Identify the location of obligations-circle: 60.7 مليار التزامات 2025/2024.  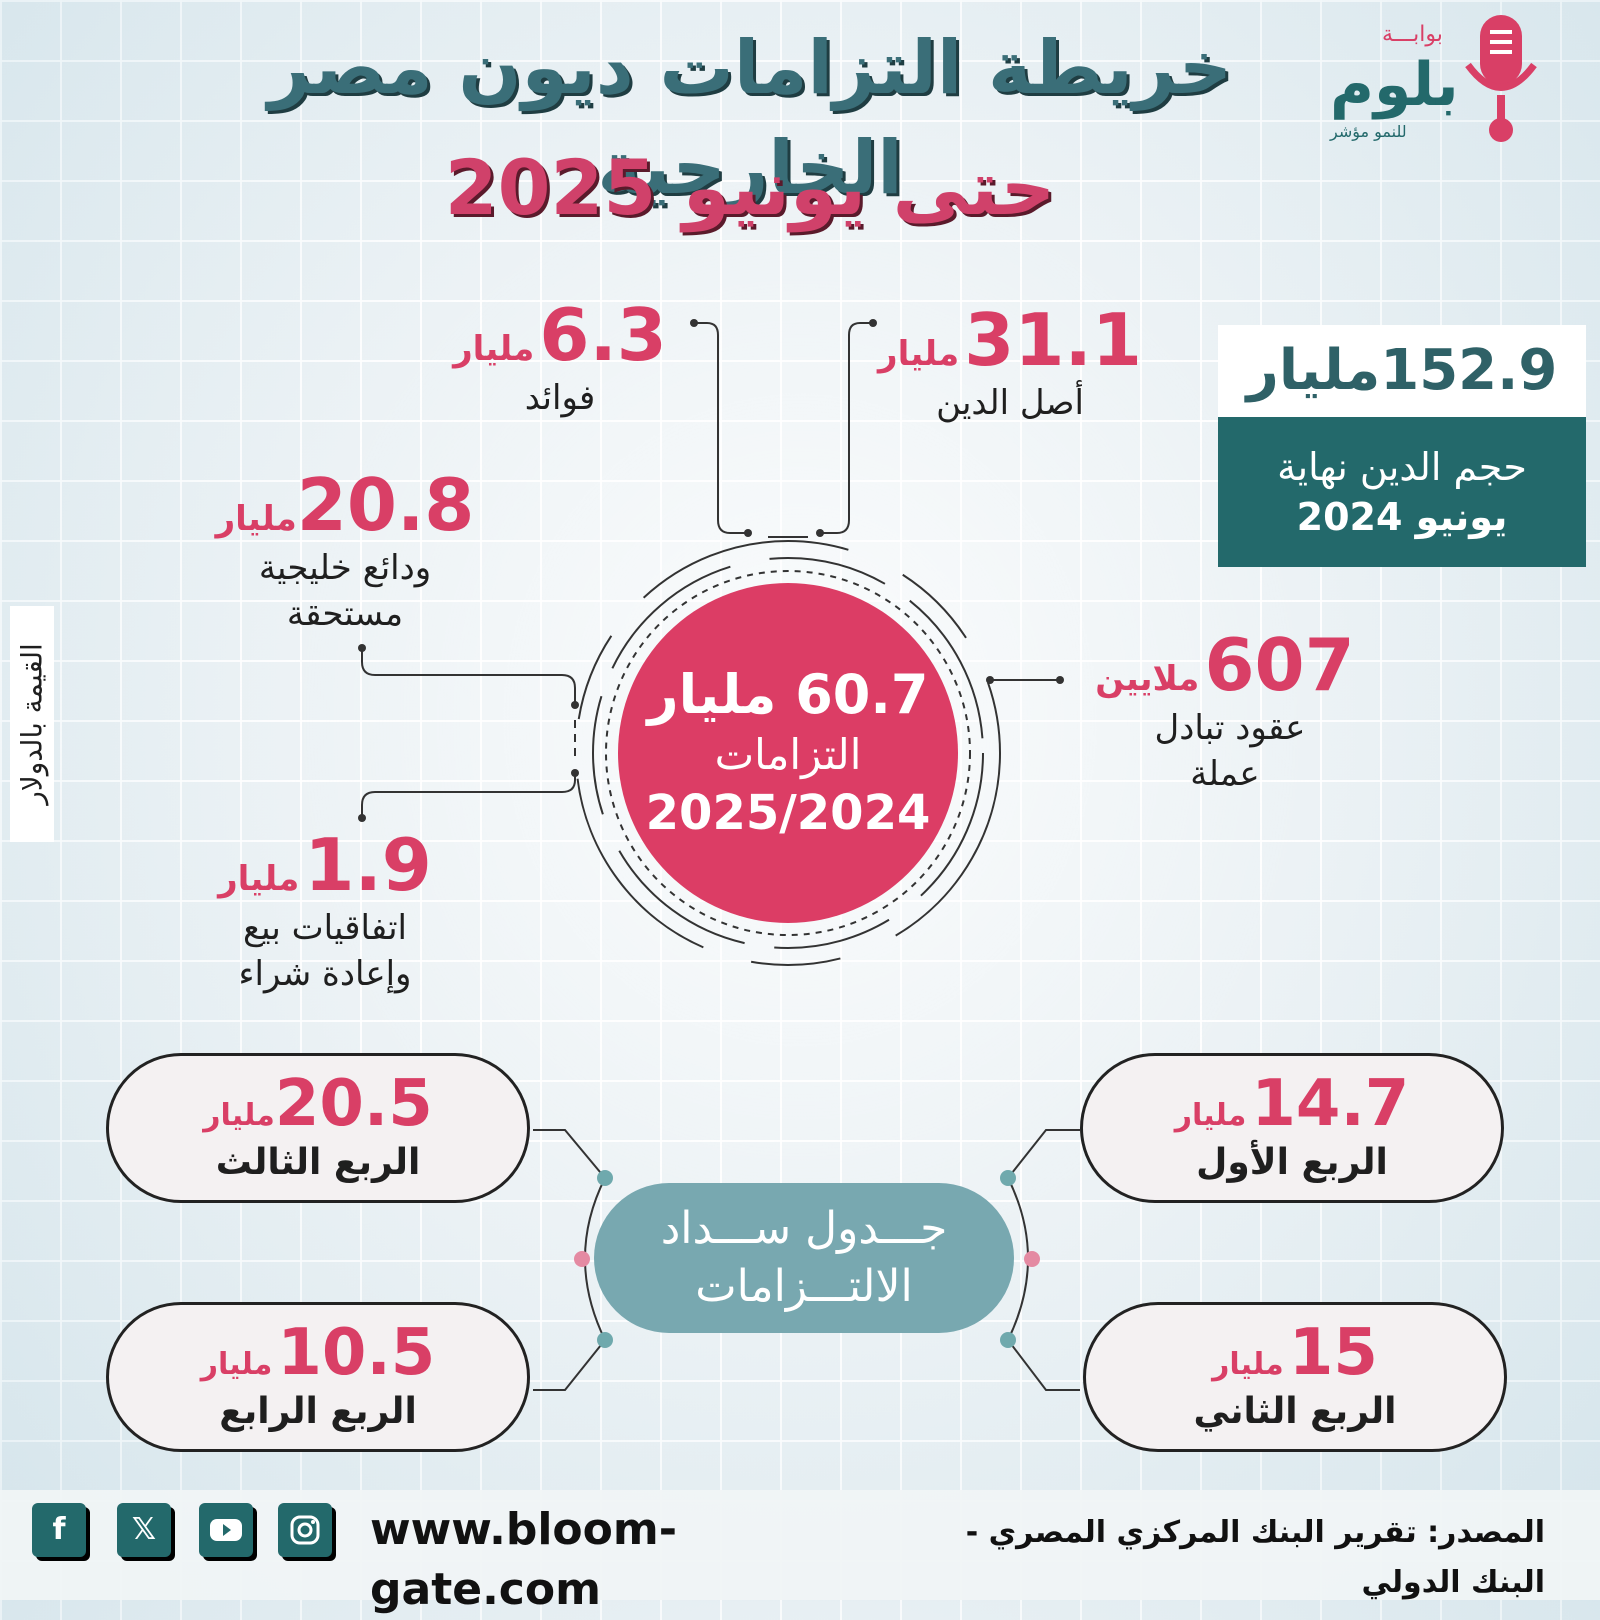
(788, 753).